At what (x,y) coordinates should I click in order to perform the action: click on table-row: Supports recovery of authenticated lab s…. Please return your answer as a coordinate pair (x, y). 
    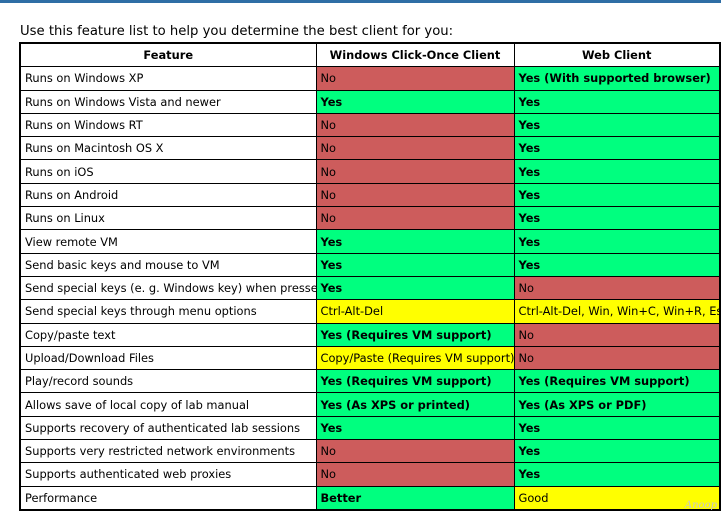
    Looking at the image, I should click on (370, 428).